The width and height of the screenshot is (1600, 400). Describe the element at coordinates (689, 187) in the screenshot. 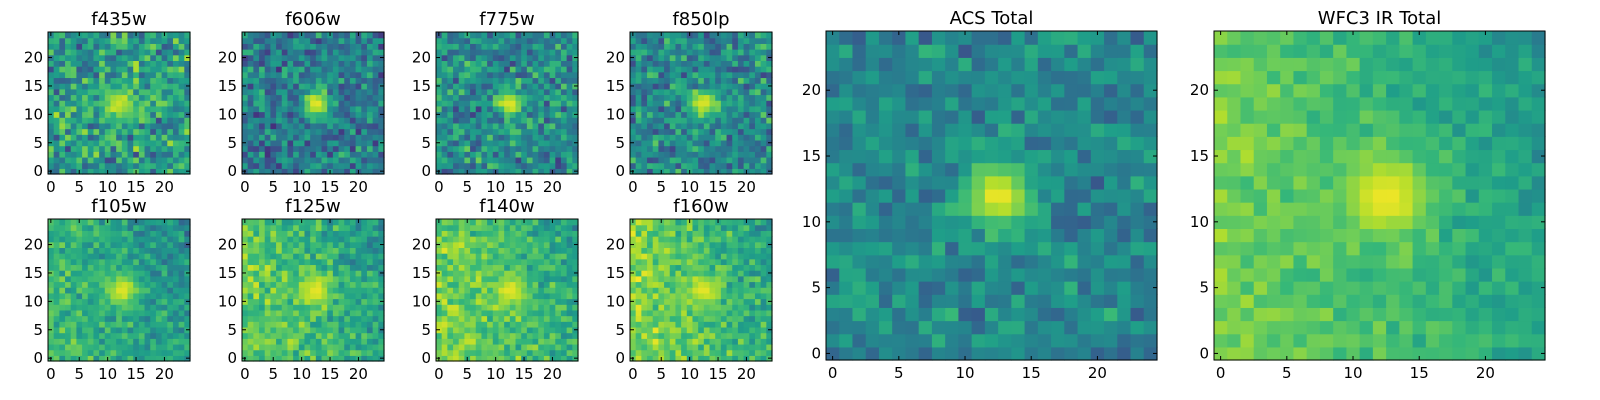

I see `x-tick-label: 10` at that location.